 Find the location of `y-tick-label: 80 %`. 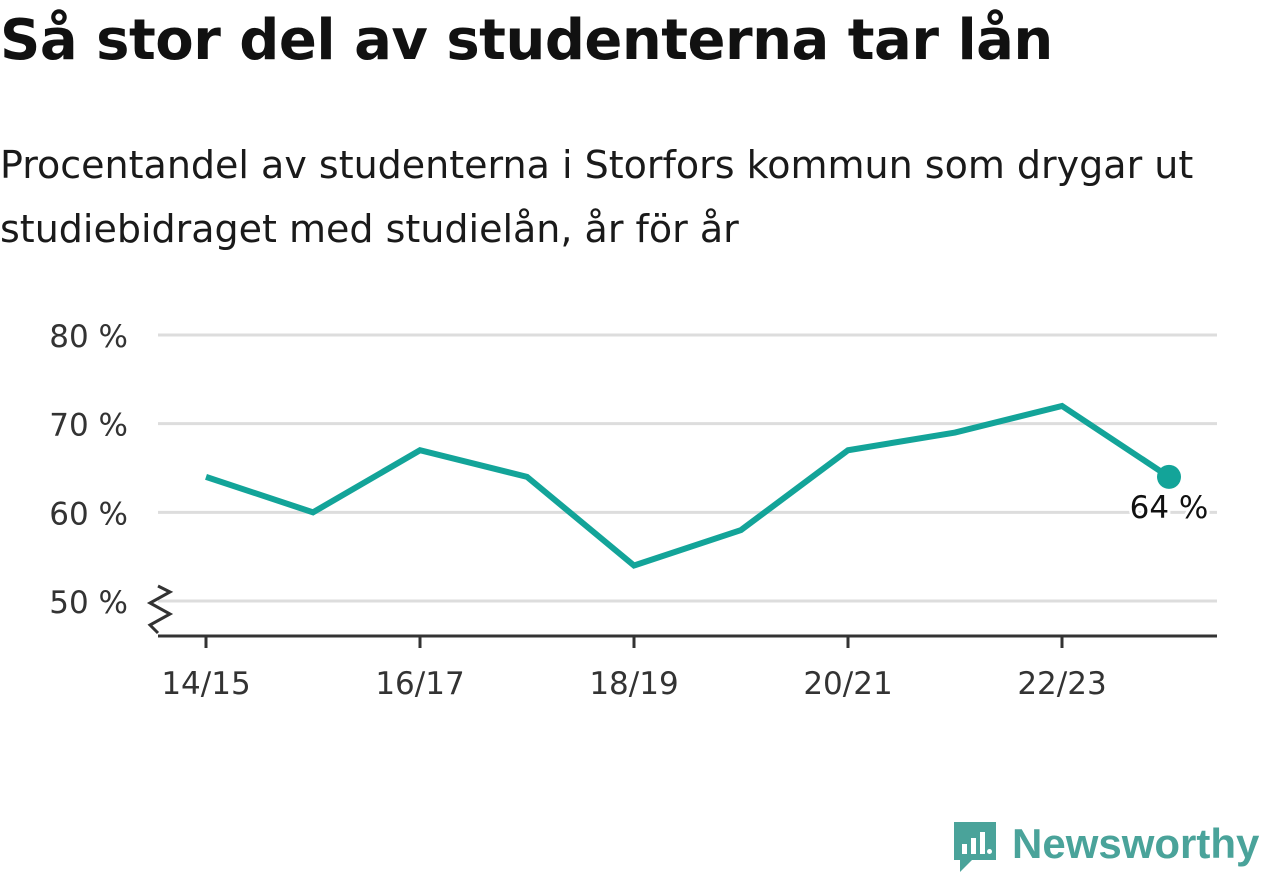

y-tick-label: 80 % is located at coordinates (88, 337).